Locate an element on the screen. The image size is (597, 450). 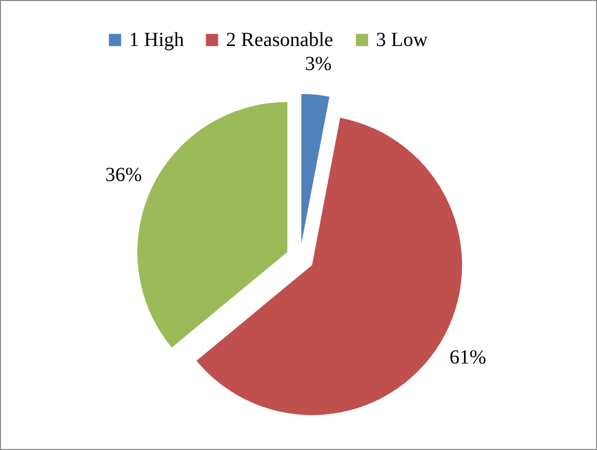
legend-label: 1 High is located at coordinates (156, 40).